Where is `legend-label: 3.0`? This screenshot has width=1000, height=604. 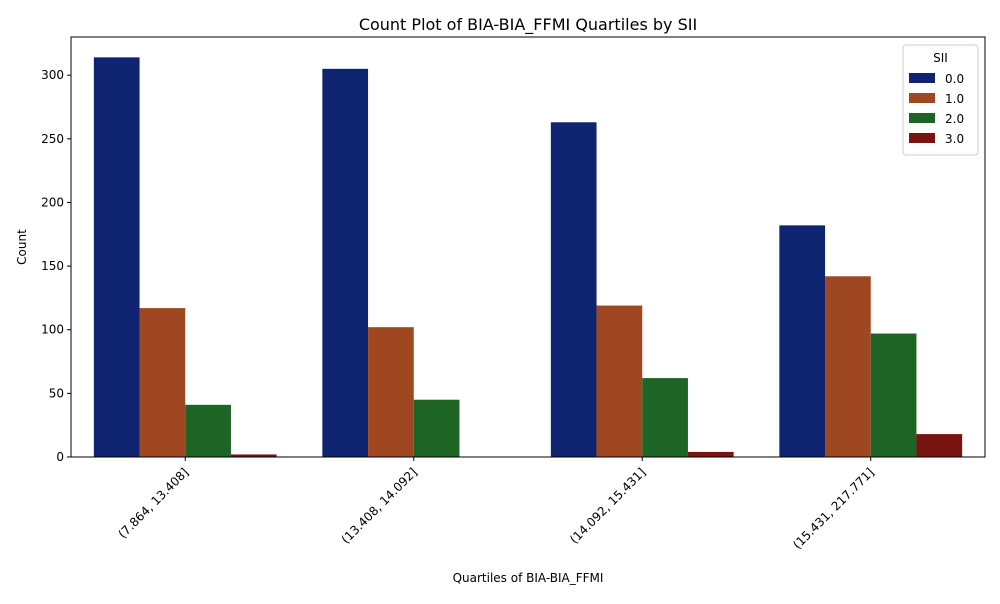 legend-label: 3.0 is located at coordinates (954, 139).